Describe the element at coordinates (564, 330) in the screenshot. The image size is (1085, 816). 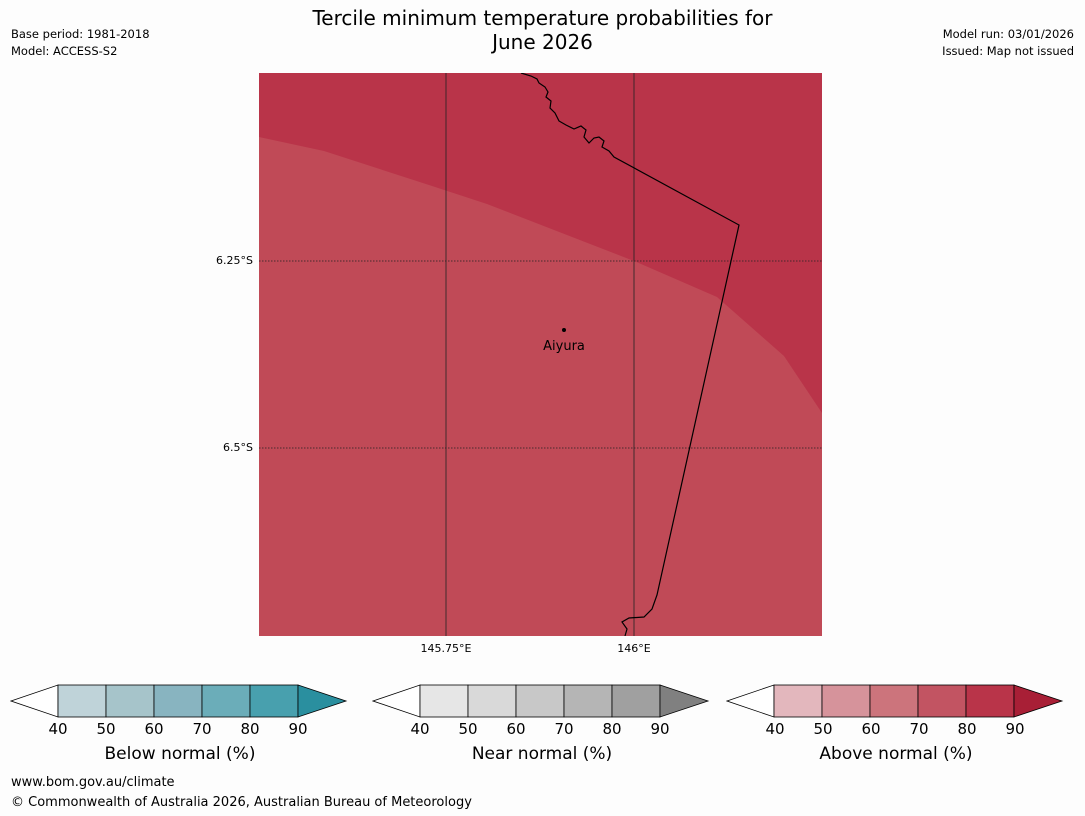
I see `aiyura-marker` at that location.